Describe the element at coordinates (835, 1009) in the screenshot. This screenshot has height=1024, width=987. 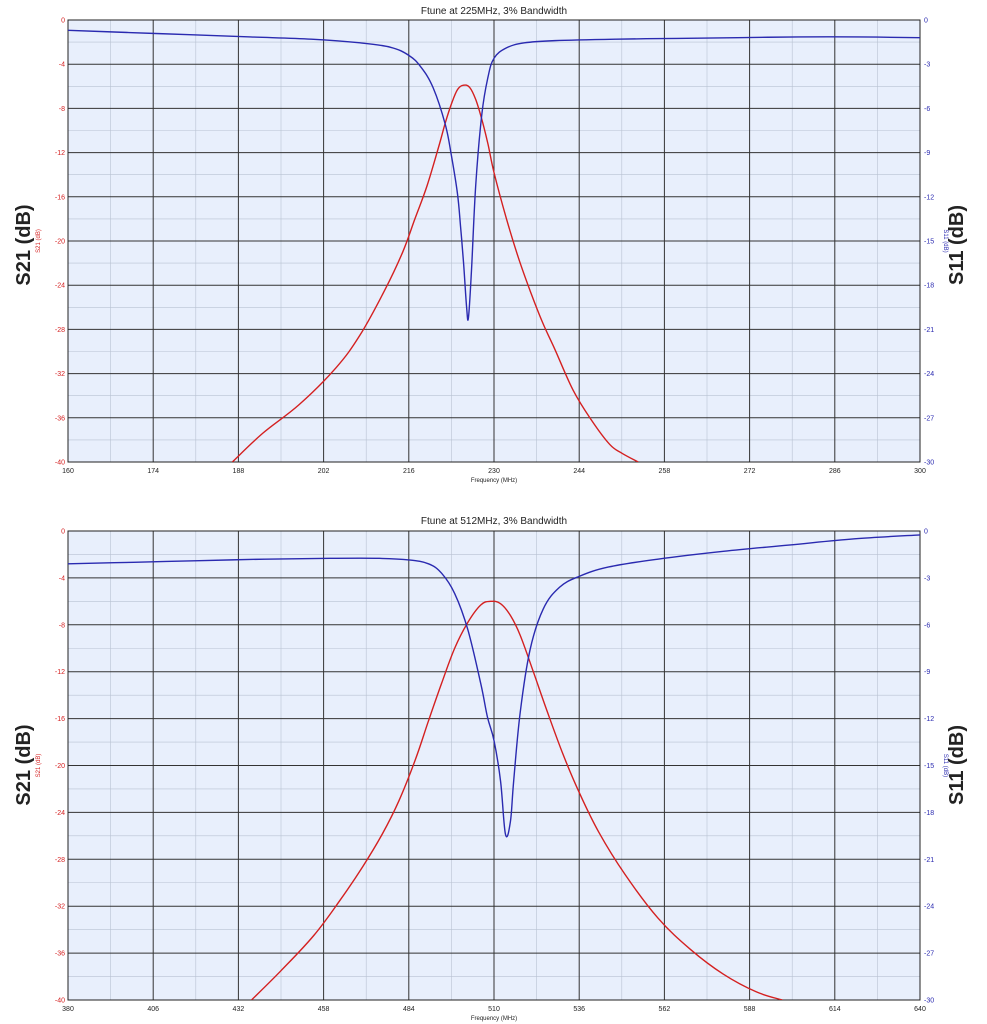
I see `x-tick-label: 614` at that location.